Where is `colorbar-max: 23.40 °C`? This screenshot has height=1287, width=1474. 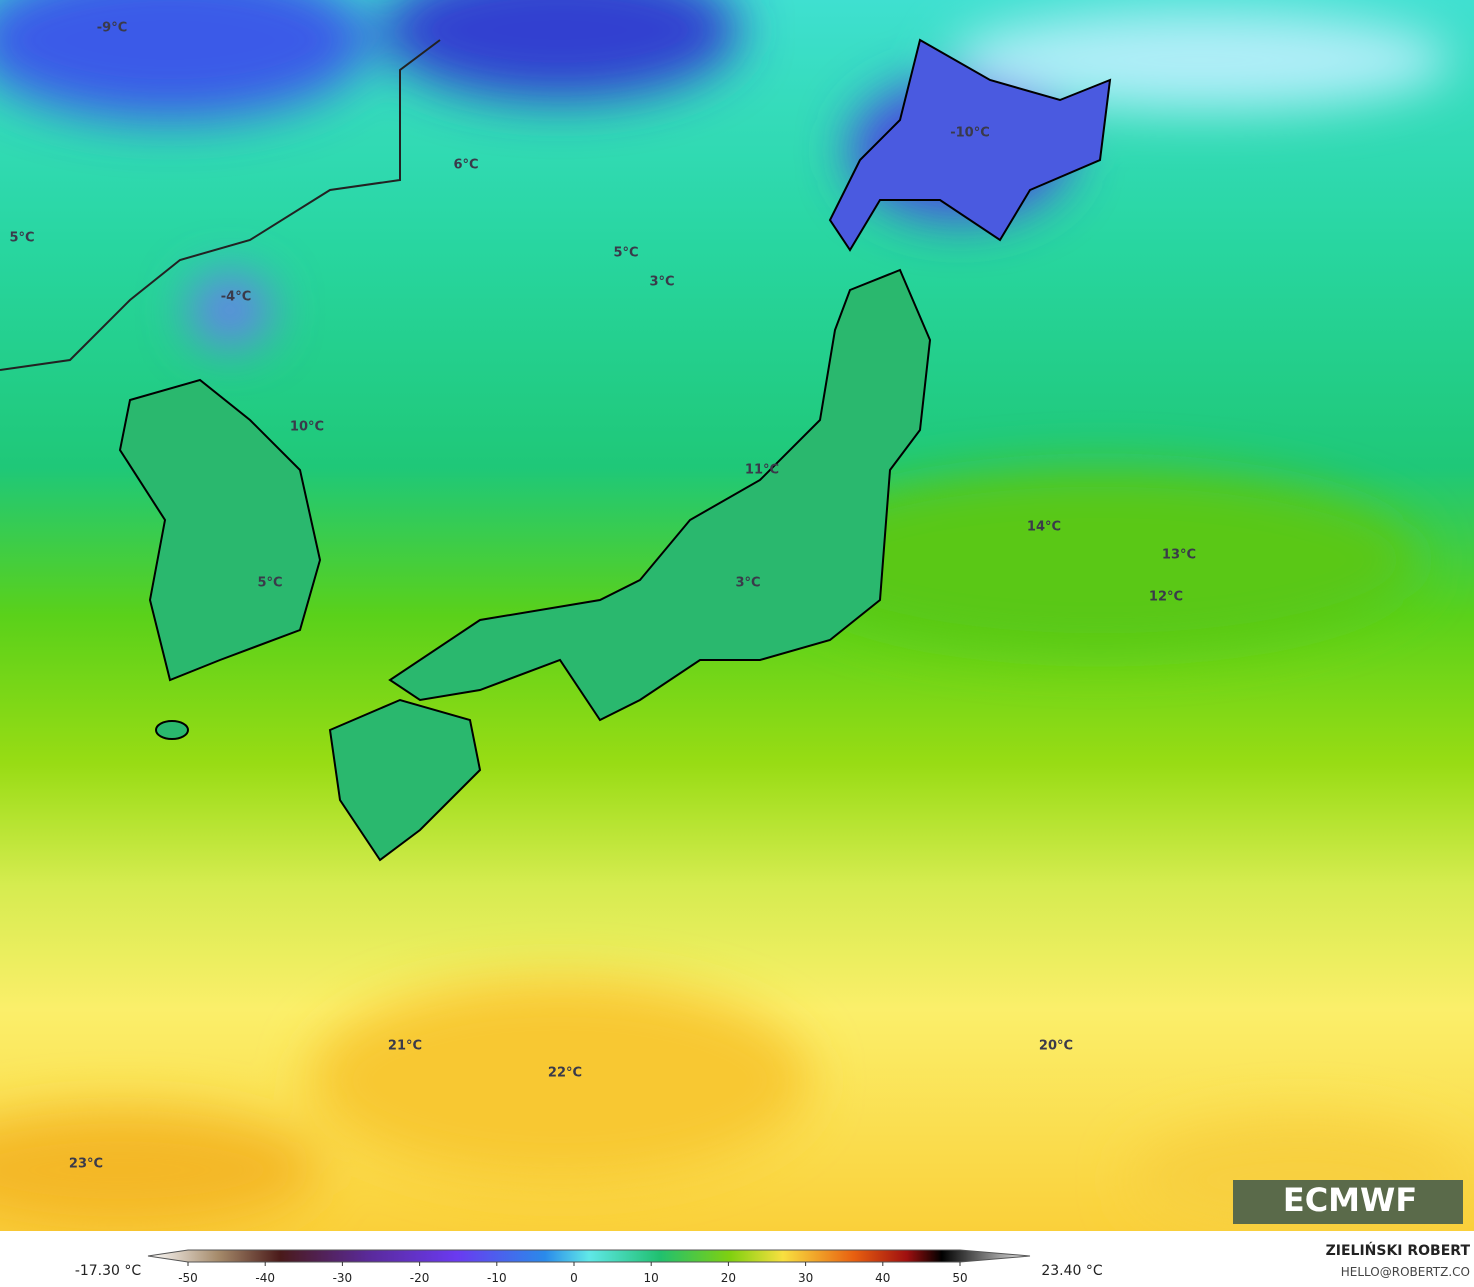 colorbar-max: 23.40 °C is located at coordinates (1072, 1271).